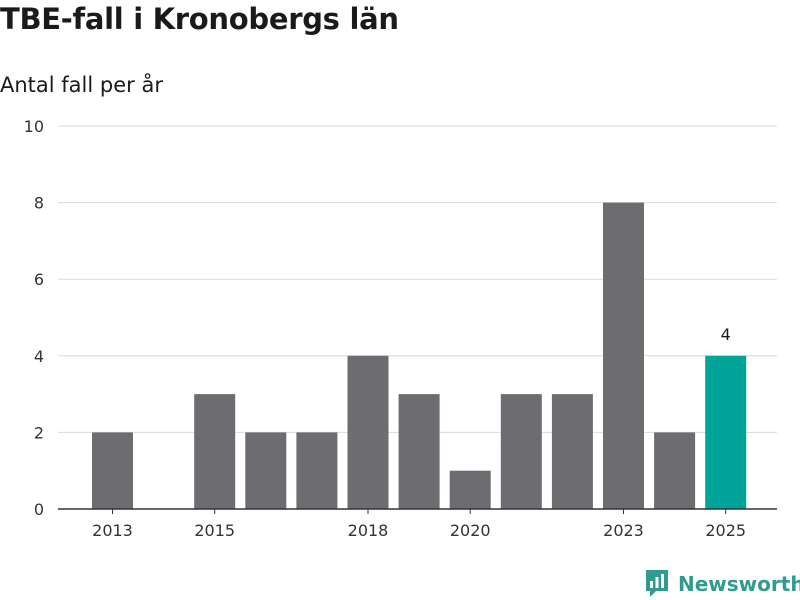  Describe the element at coordinates (112, 530) in the screenshot. I see `x-tick-label: 2013` at that location.